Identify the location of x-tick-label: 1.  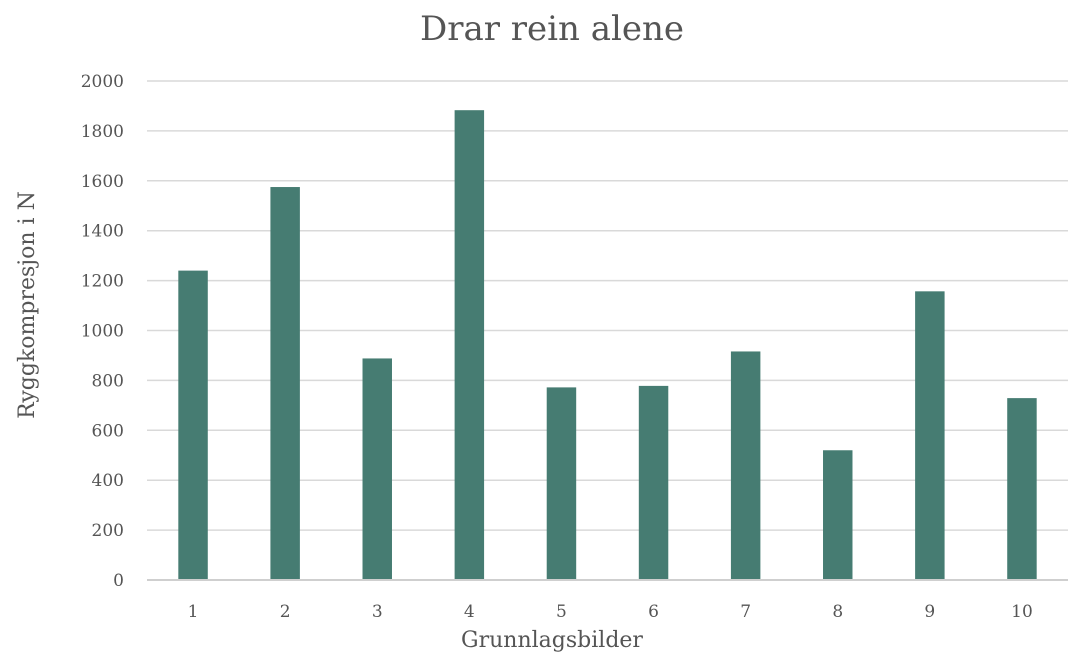
(193, 612).